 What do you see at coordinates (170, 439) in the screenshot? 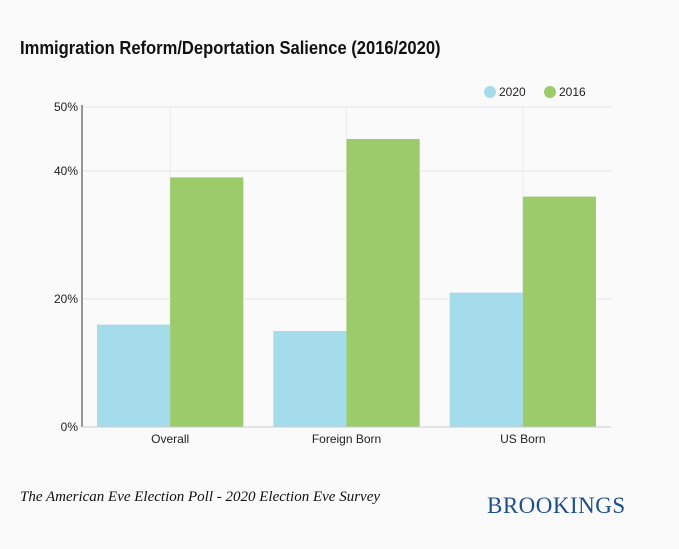
I see `x-tick-label: Overall` at bounding box center [170, 439].